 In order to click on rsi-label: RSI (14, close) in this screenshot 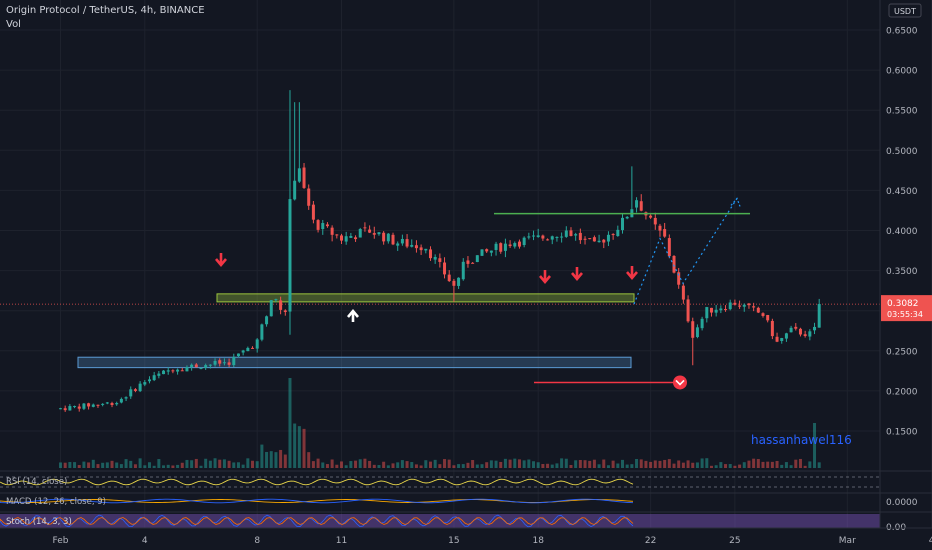, I will do `click(36, 482)`.